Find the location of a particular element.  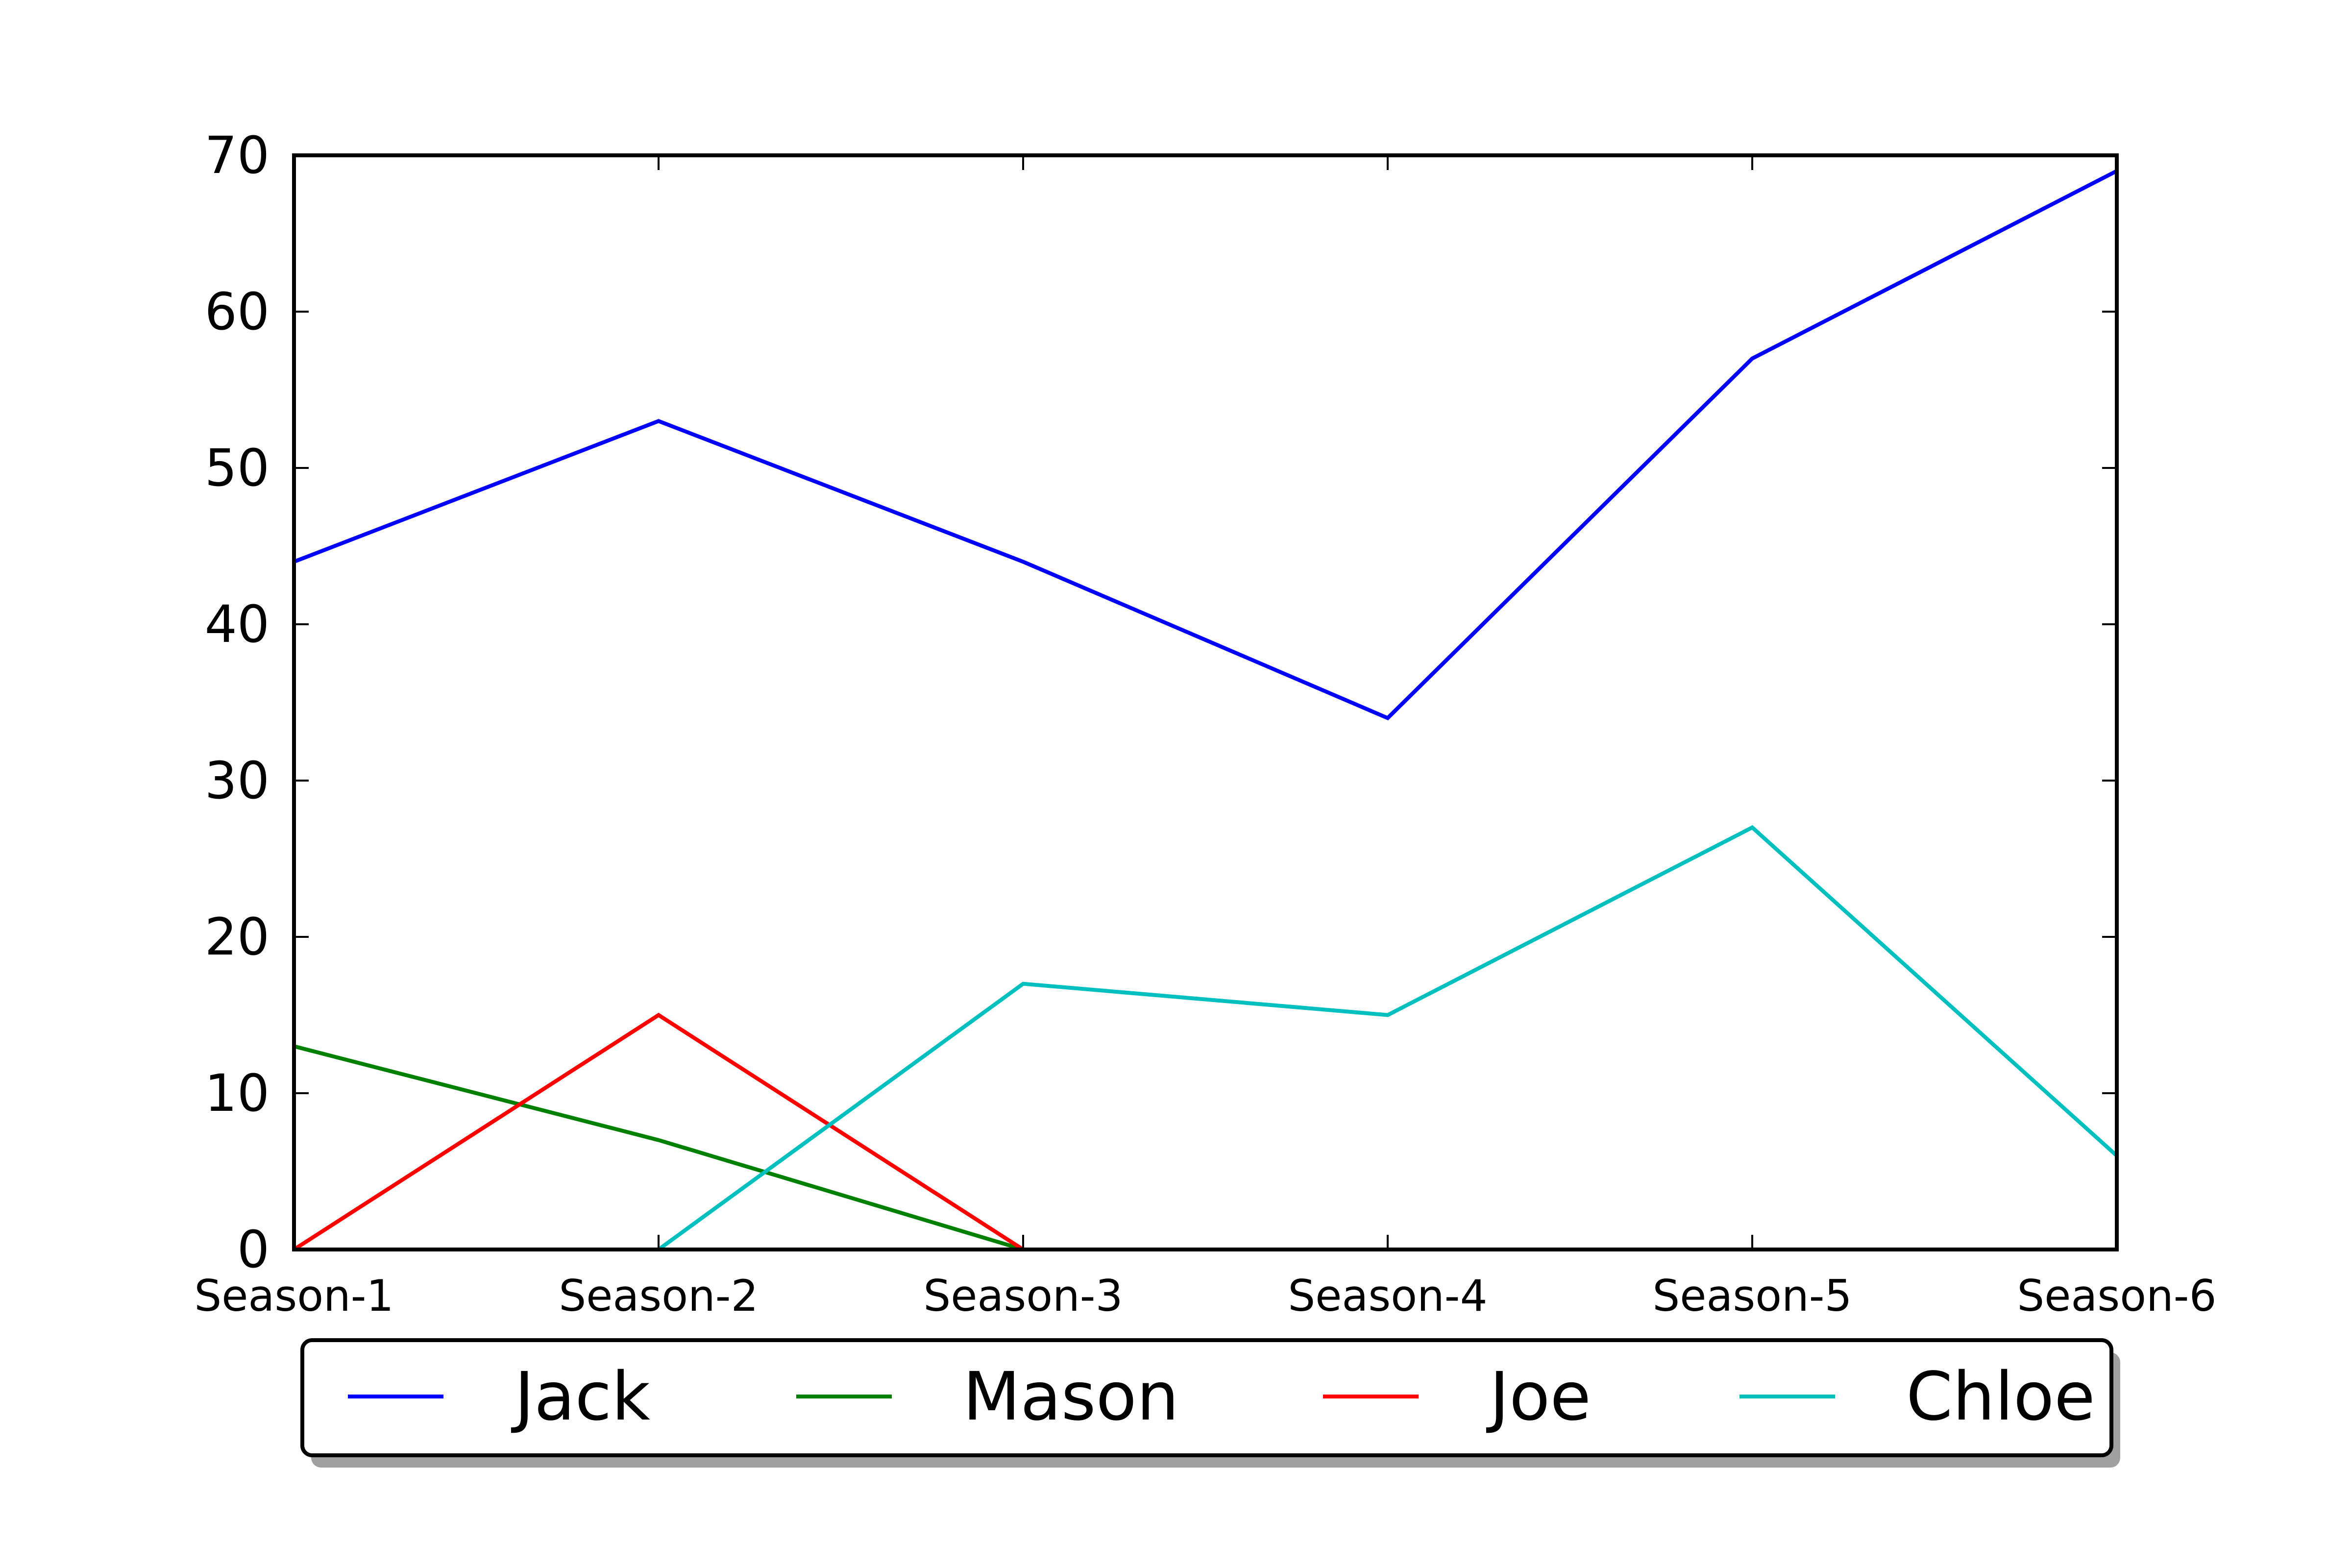

x-tick-label: Season-1 is located at coordinates (293, 1296).